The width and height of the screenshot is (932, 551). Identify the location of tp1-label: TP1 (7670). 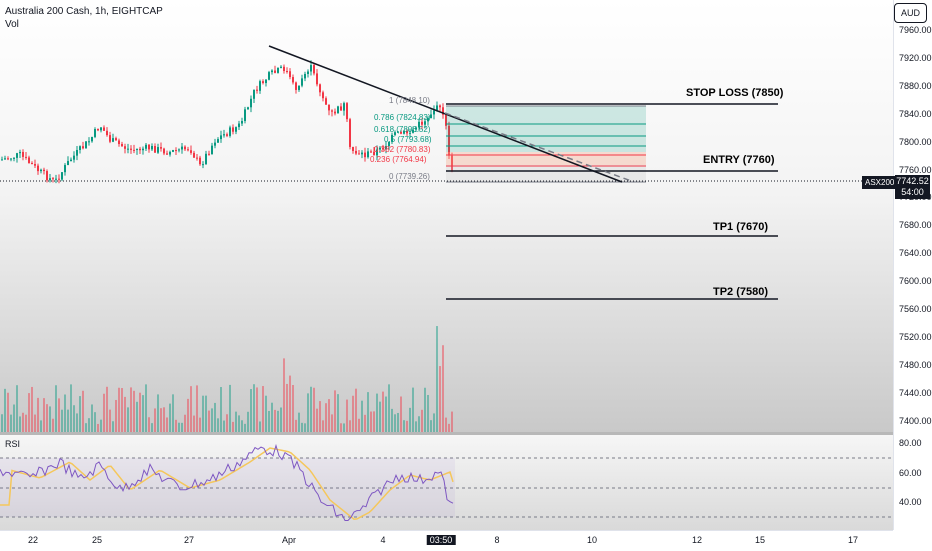
(741, 227).